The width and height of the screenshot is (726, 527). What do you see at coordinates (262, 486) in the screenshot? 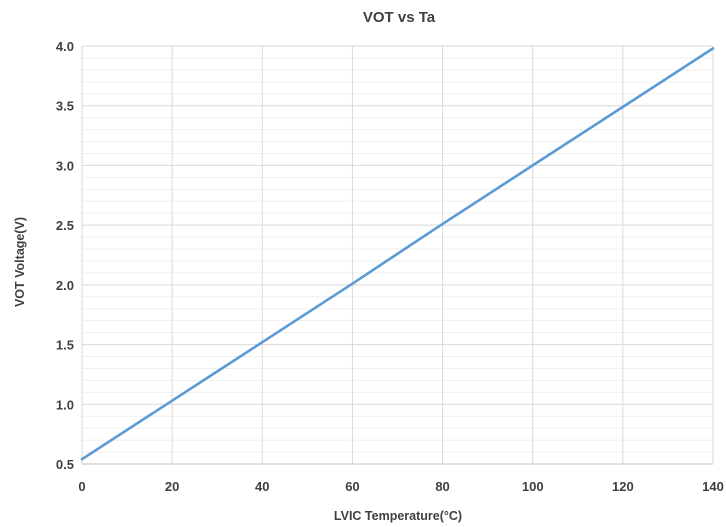
I see `x-tick-label: 40` at bounding box center [262, 486].